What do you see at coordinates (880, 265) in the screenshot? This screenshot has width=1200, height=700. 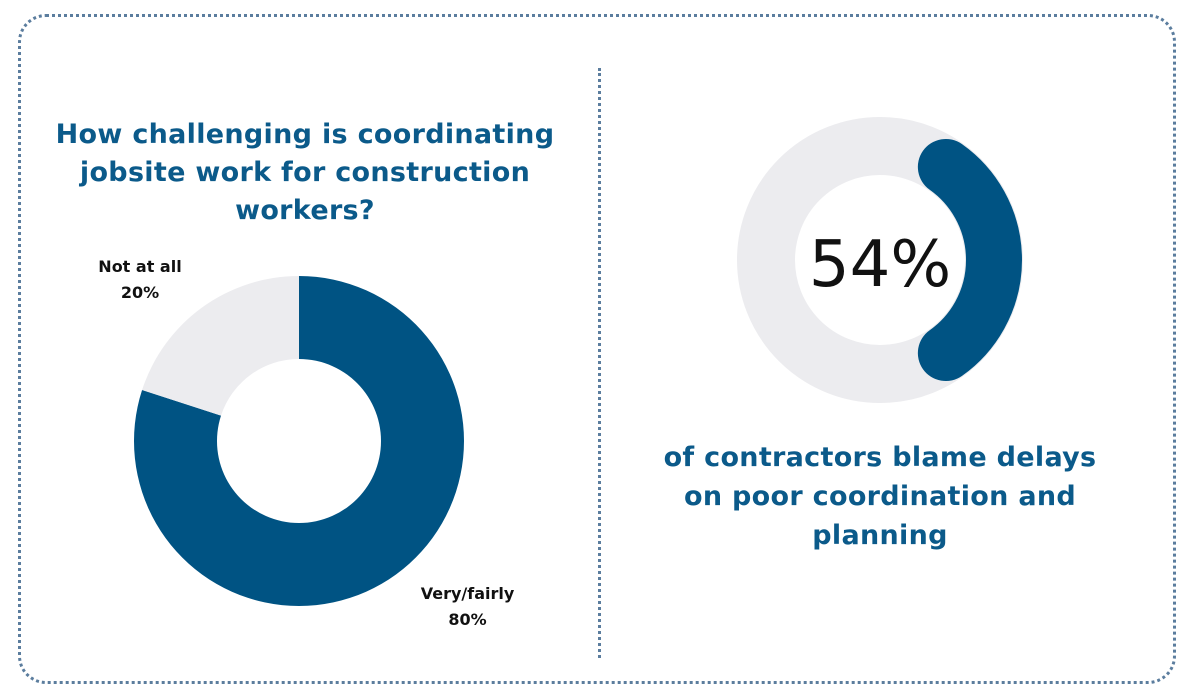 I see `stat-percentage: 54%` at bounding box center [880, 265].